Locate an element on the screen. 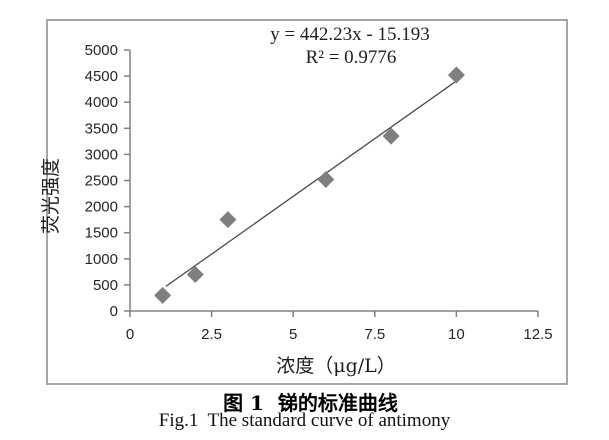 The image size is (609, 440). x-axis-title: 浓度（μg/L） is located at coordinates (336, 366).